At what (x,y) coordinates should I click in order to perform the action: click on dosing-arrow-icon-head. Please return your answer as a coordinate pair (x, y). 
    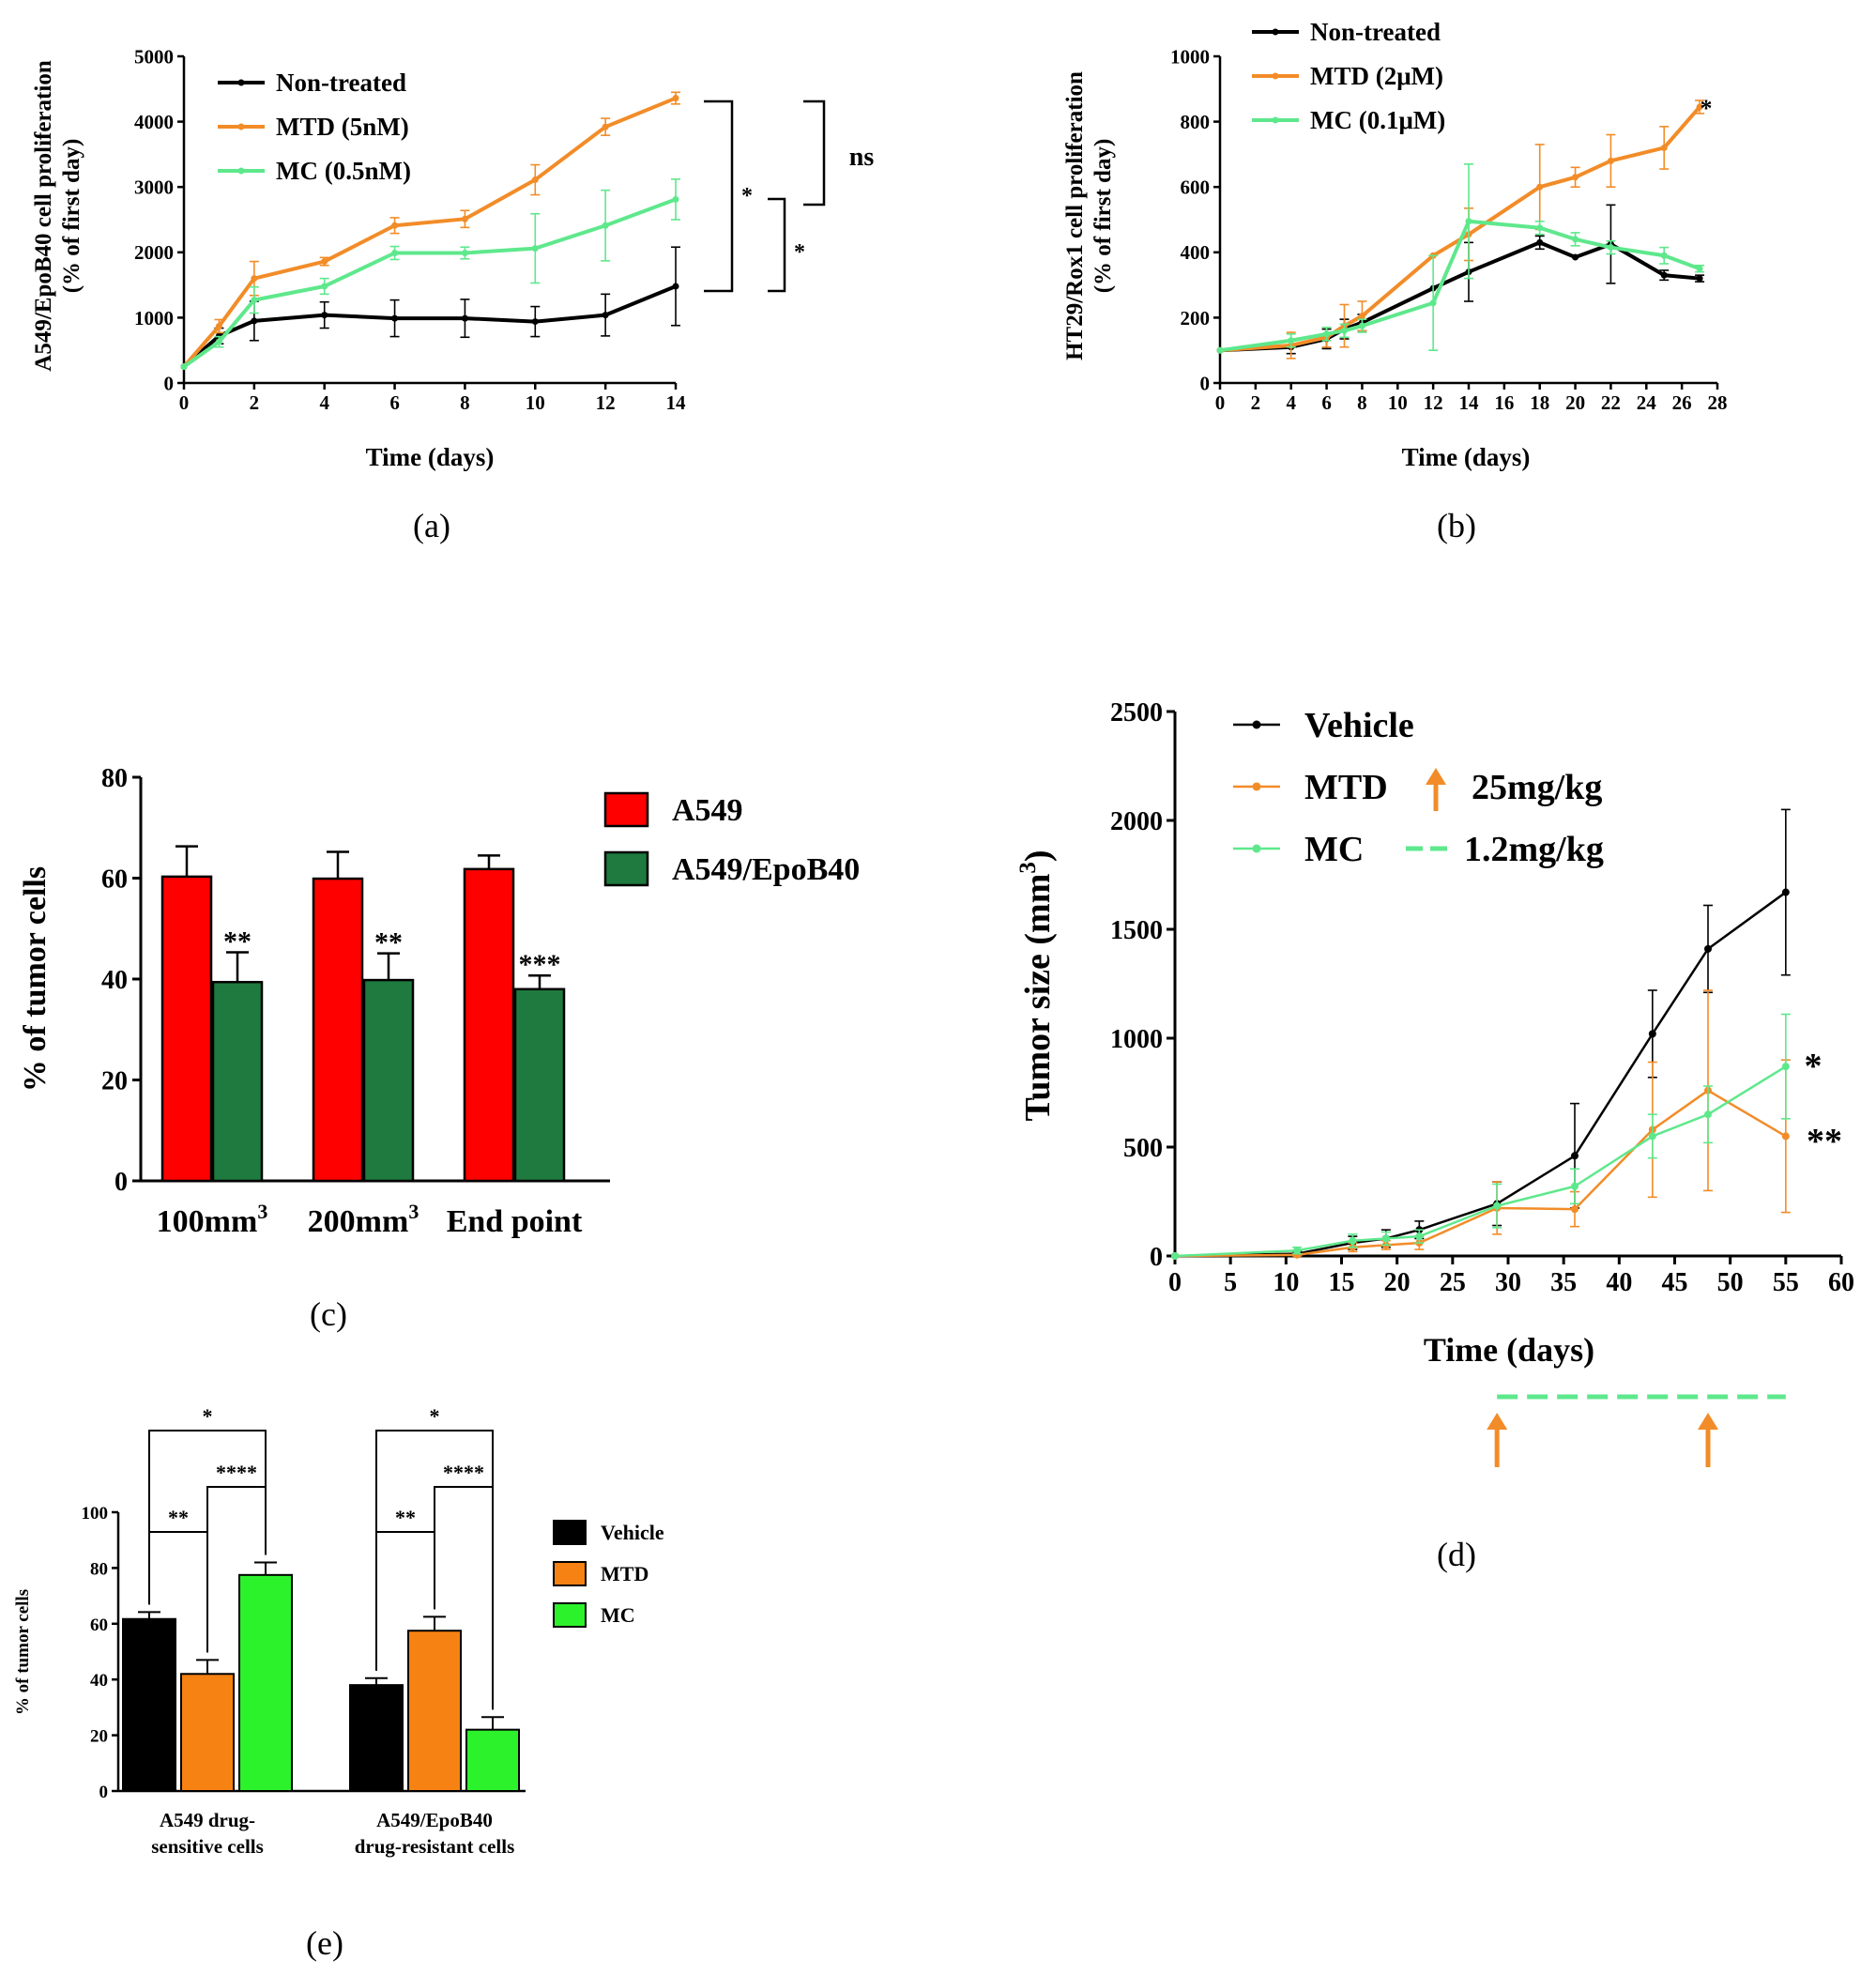
    Looking at the image, I should click on (1708, 1421).